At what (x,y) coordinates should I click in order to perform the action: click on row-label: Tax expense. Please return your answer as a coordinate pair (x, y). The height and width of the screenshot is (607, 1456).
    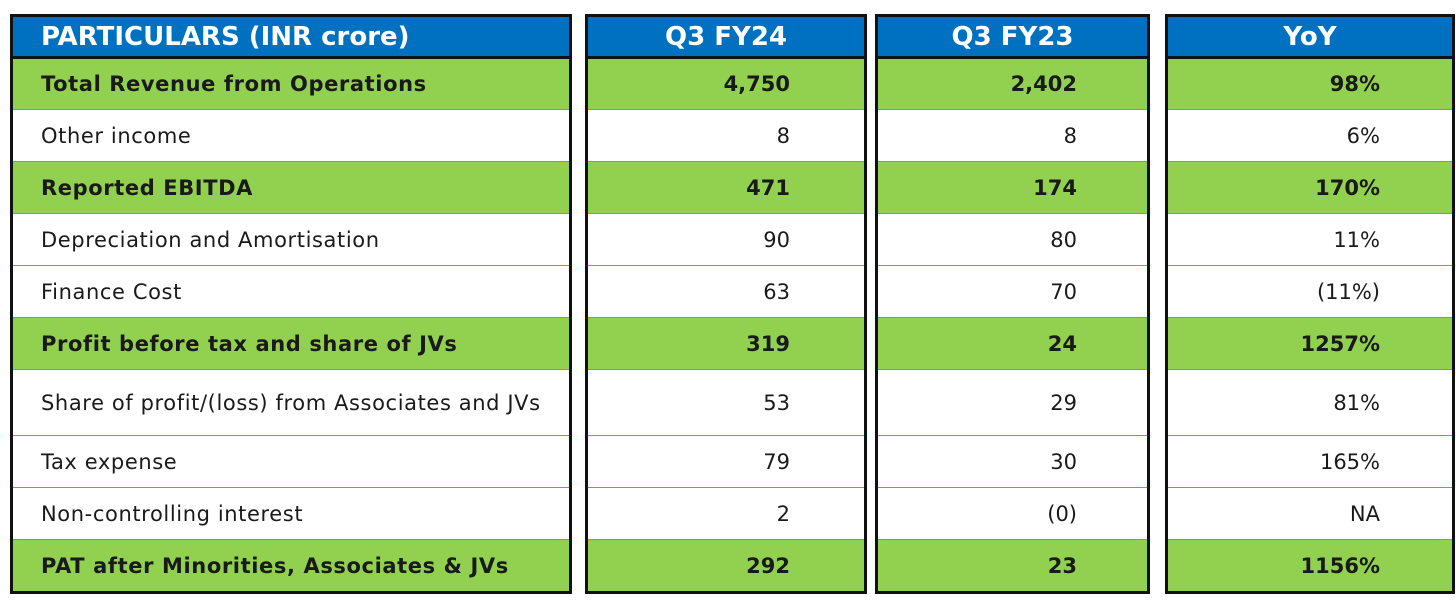
    Looking at the image, I should click on (291, 462).